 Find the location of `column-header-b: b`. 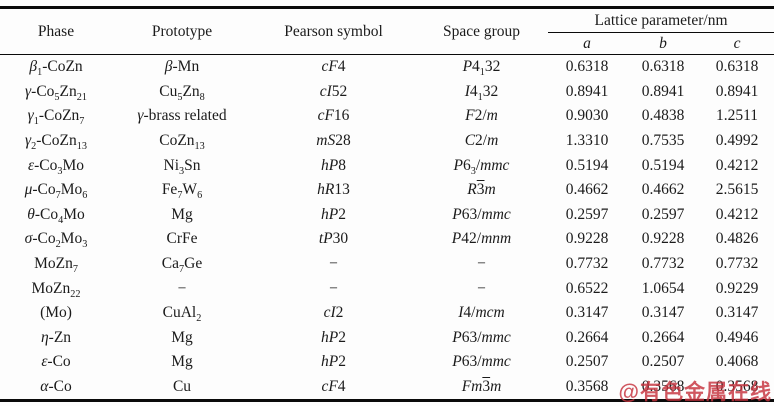

column-header-b: b is located at coordinates (663, 43).